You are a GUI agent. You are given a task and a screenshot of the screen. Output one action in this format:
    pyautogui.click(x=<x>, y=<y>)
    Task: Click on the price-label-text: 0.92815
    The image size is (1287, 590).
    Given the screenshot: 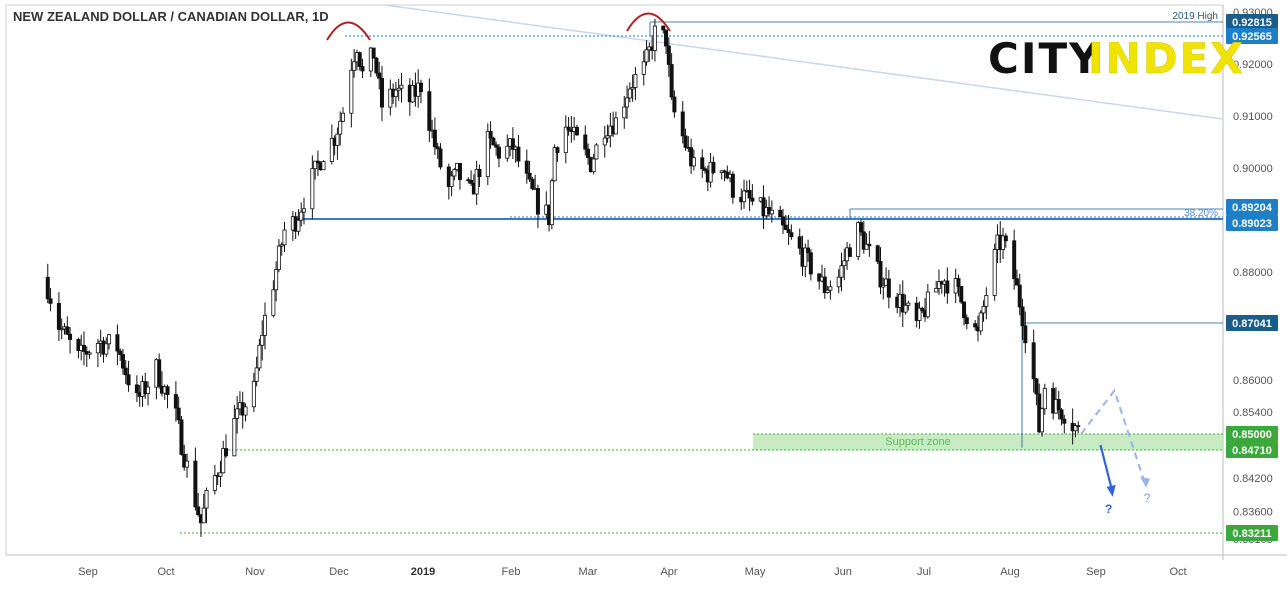 What is the action you would take?
    pyautogui.click(x=1252, y=23)
    